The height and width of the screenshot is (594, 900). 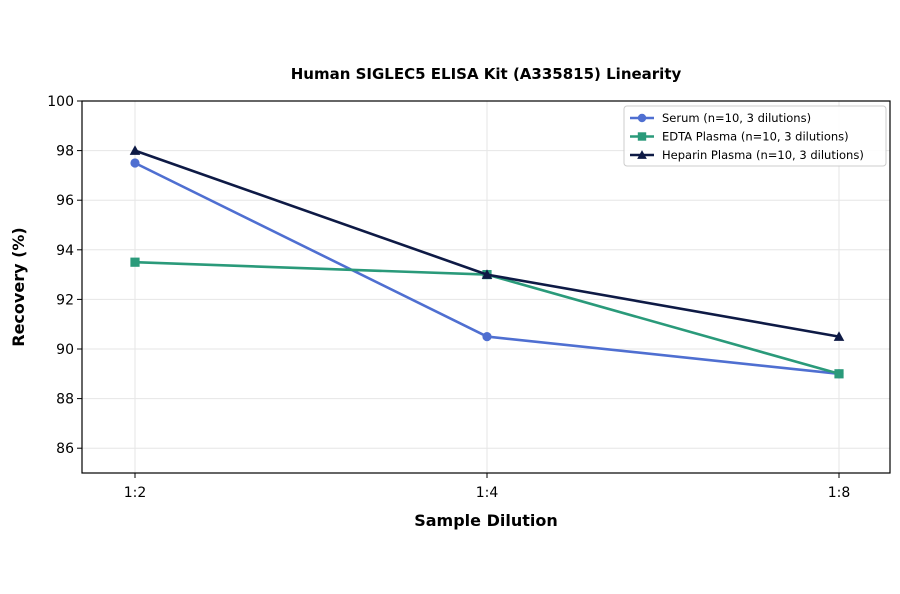 I want to click on legend-item: EDTA Plasma (n=10, 3 dilutions), so click(x=739, y=137).